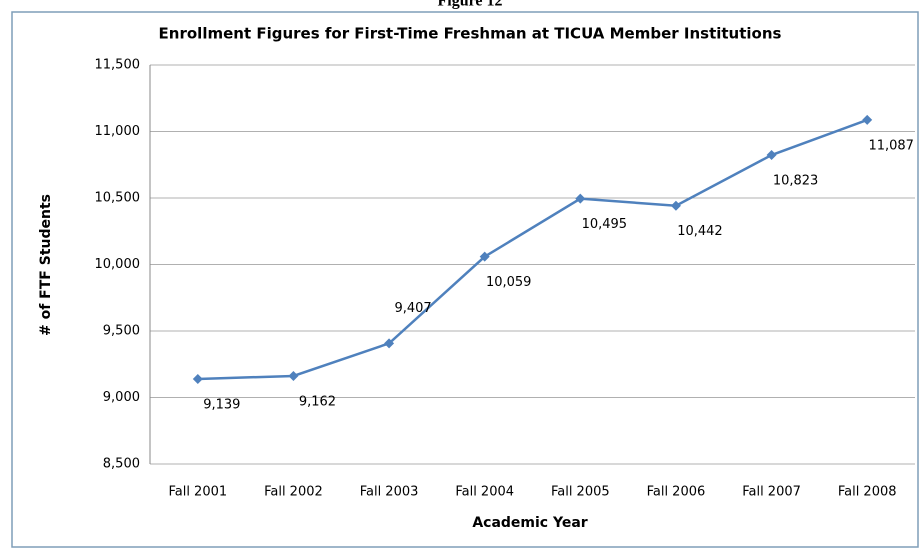 Image resolution: width=922 pixels, height=550 pixels. Describe the element at coordinates (484, 492) in the screenshot. I see `x-tick-label: Fall 2004` at that location.